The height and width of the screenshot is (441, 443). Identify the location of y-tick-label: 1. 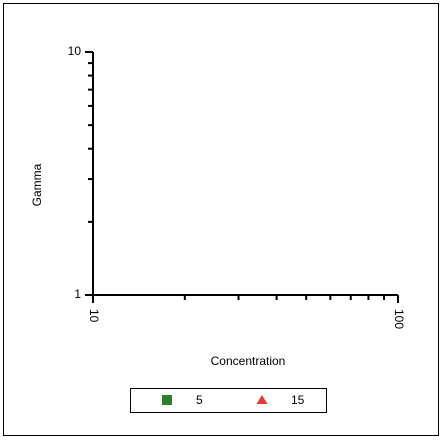
(77, 294).